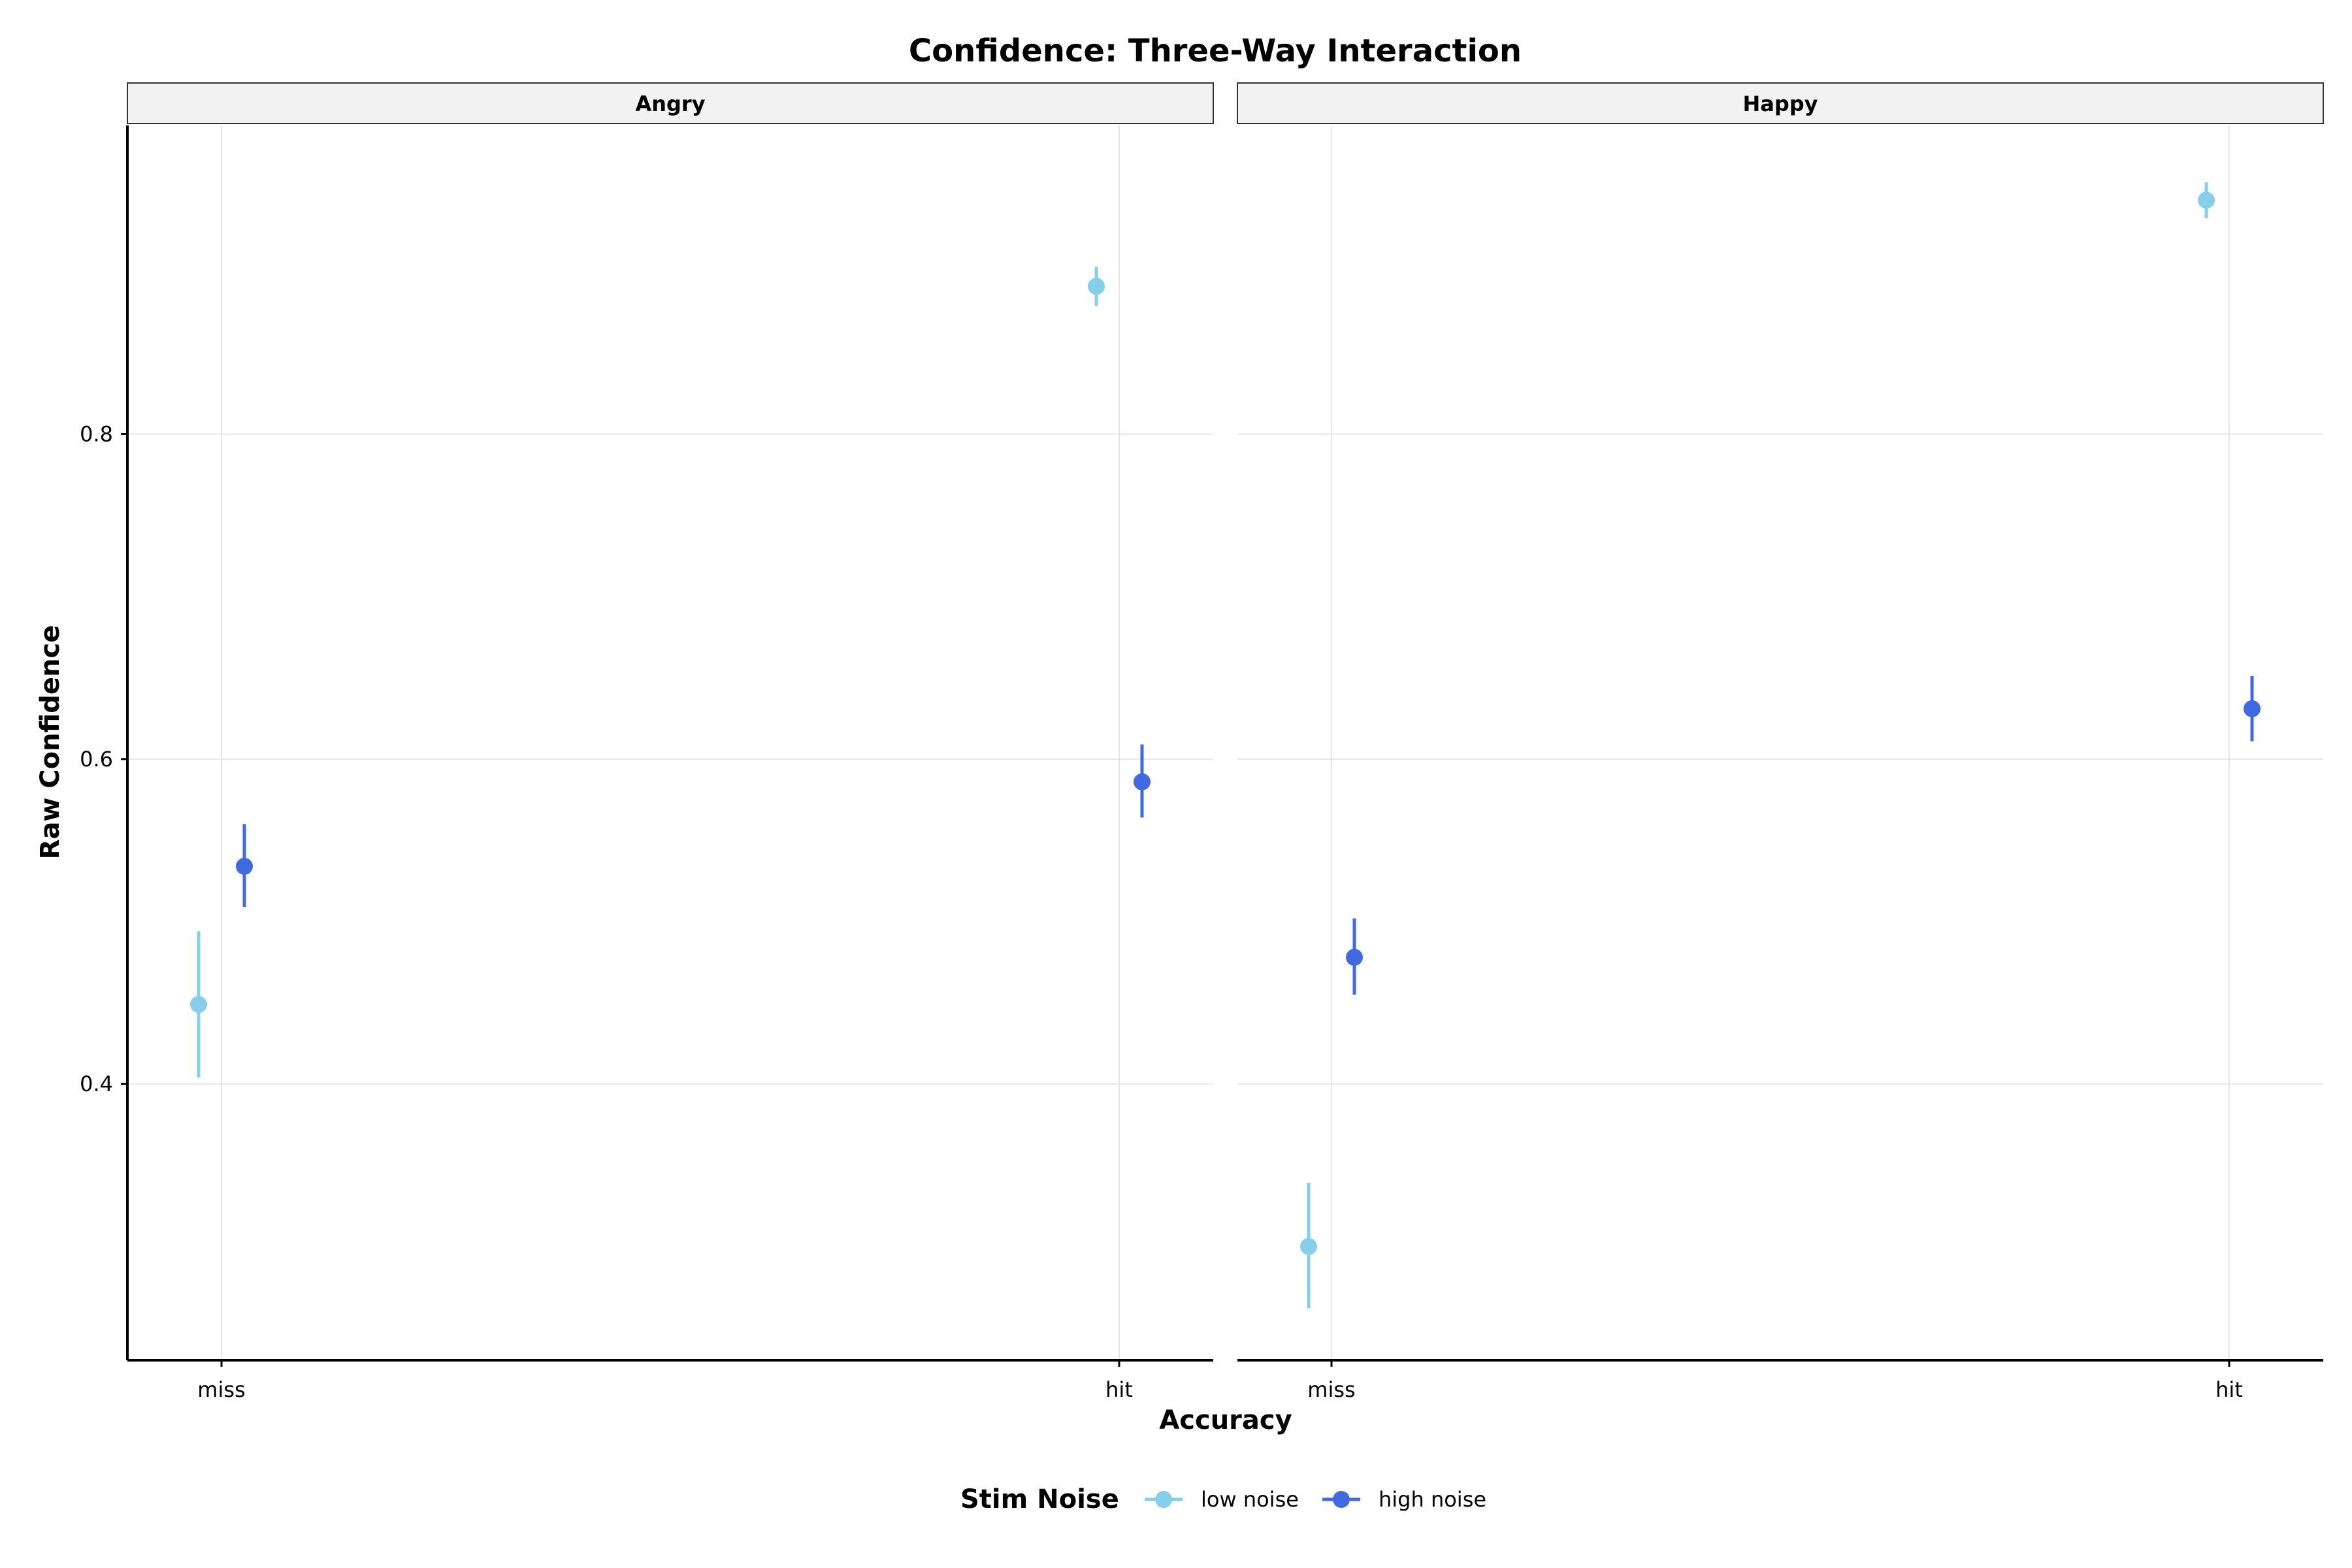 Image resolution: width=2352 pixels, height=1568 pixels. What do you see at coordinates (1039, 1499) in the screenshot?
I see `legend-title: Stim Noise` at bounding box center [1039, 1499].